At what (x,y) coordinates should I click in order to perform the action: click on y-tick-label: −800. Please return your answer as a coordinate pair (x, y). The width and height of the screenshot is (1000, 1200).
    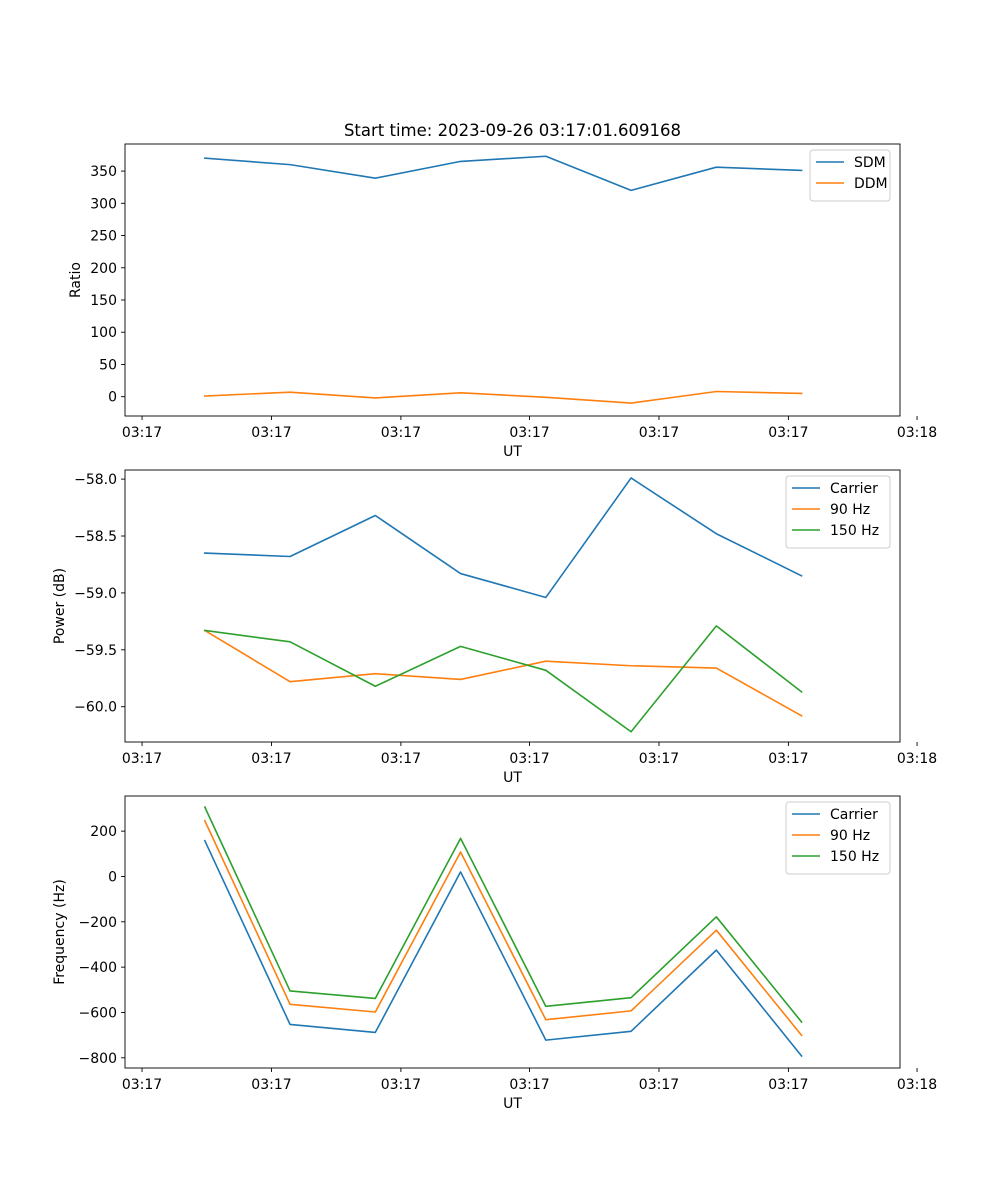
    Looking at the image, I should click on (98, 1059).